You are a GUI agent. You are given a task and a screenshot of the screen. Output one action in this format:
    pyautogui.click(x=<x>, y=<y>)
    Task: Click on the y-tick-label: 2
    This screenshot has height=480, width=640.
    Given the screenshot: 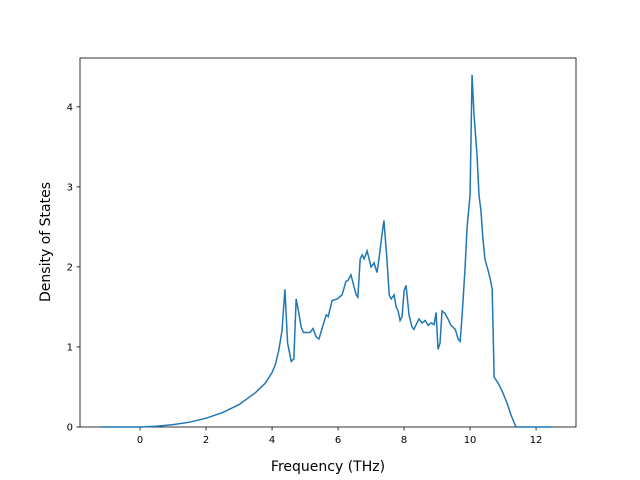 What is the action you would take?
    pyautogui.click(x=70, y=267)
    